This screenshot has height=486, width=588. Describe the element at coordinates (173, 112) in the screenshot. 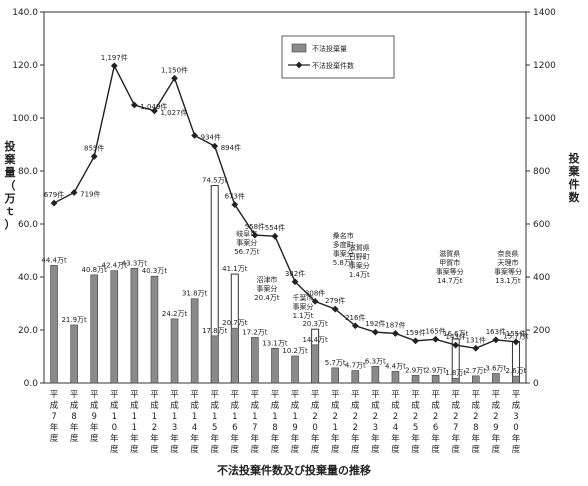

I see `count-data-label: 1,027件` at that location.